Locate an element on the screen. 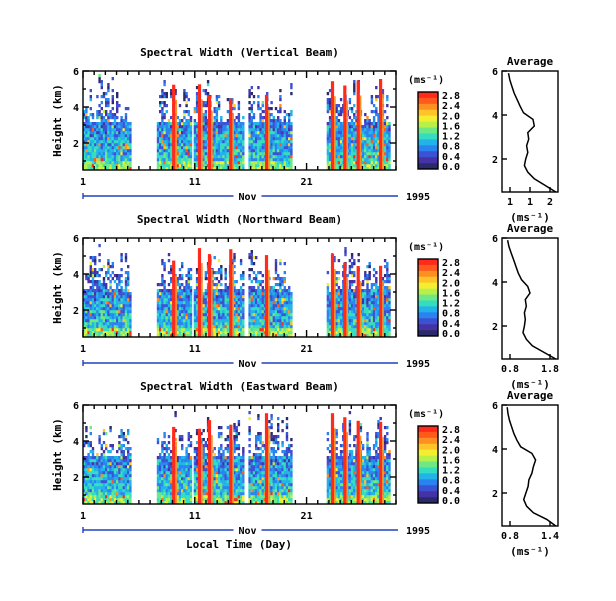 This screenshot has height=601, width=616. colorbar: (ms⁻¹)2.82.42.01.61.20.80.40.0 is located at coordinates (434, 291).